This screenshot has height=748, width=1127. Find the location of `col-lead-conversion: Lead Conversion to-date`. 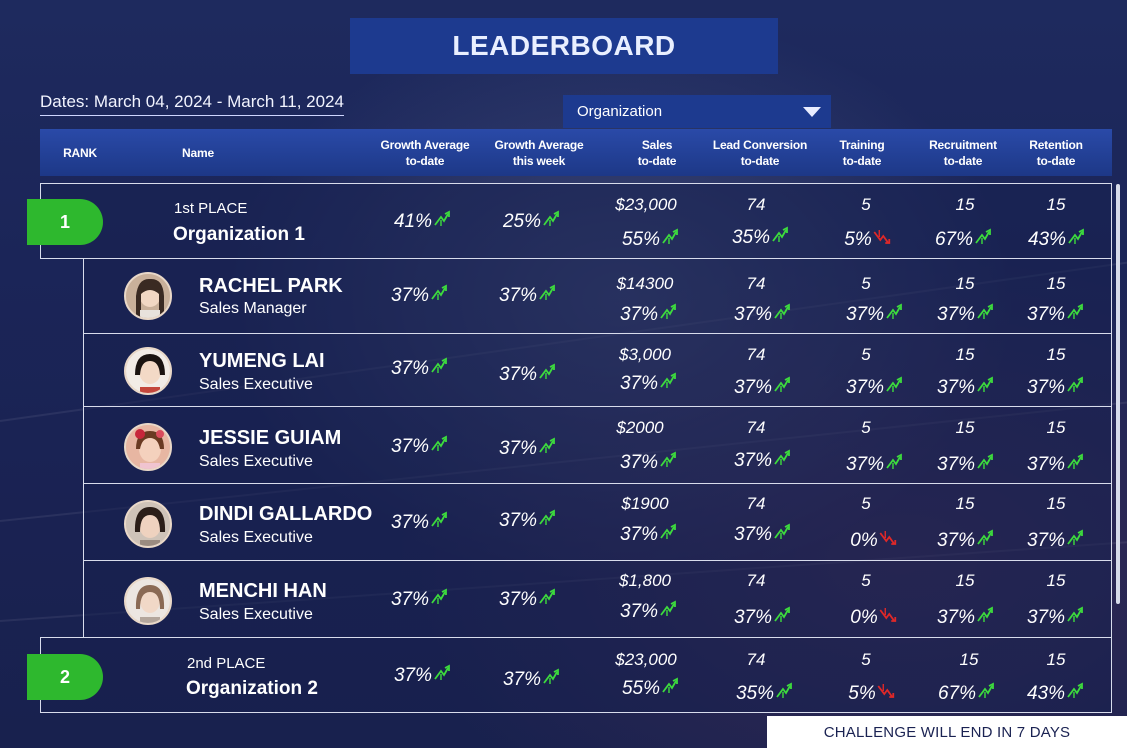

col-lead-conversion: Lead Conversion to-date is located at coordinates (760, 152).